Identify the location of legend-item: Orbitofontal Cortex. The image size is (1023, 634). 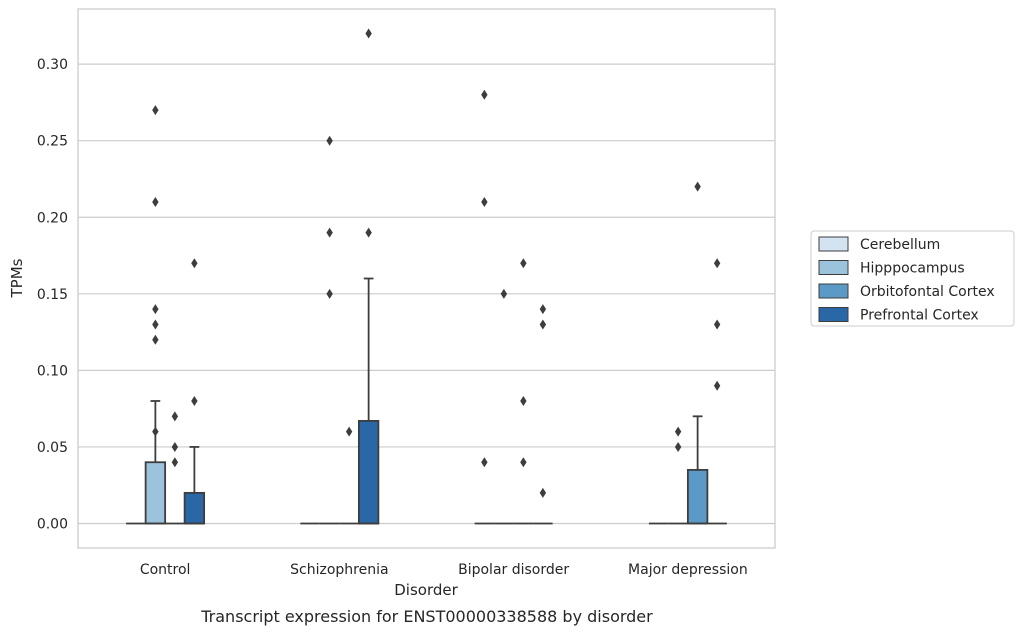
(906, 291).